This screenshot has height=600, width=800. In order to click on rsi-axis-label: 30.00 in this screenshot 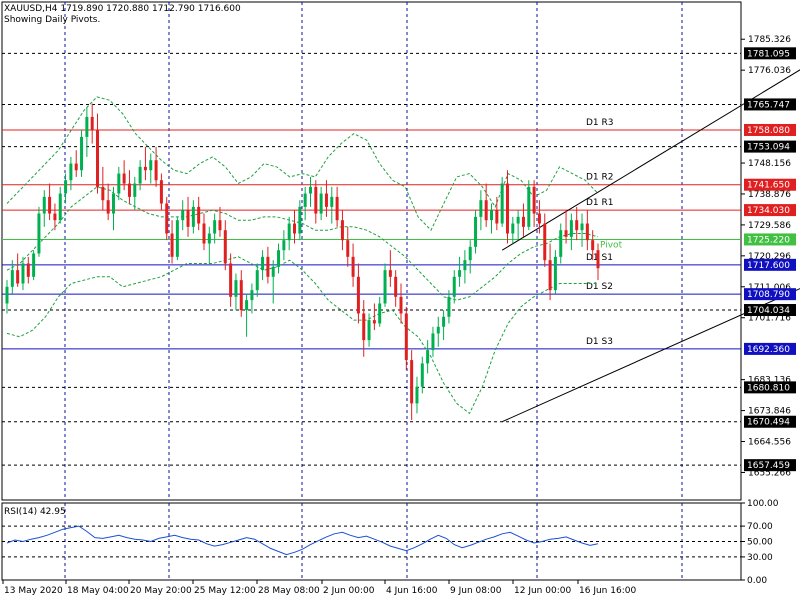, I will do `click(760, 558)`.